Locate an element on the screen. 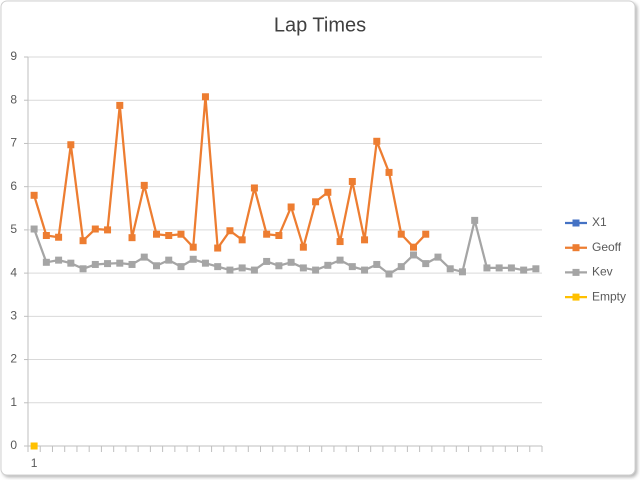 This screenshot has width=640, height=480. legend-label: Geoff is located at coordinates (607, 247).